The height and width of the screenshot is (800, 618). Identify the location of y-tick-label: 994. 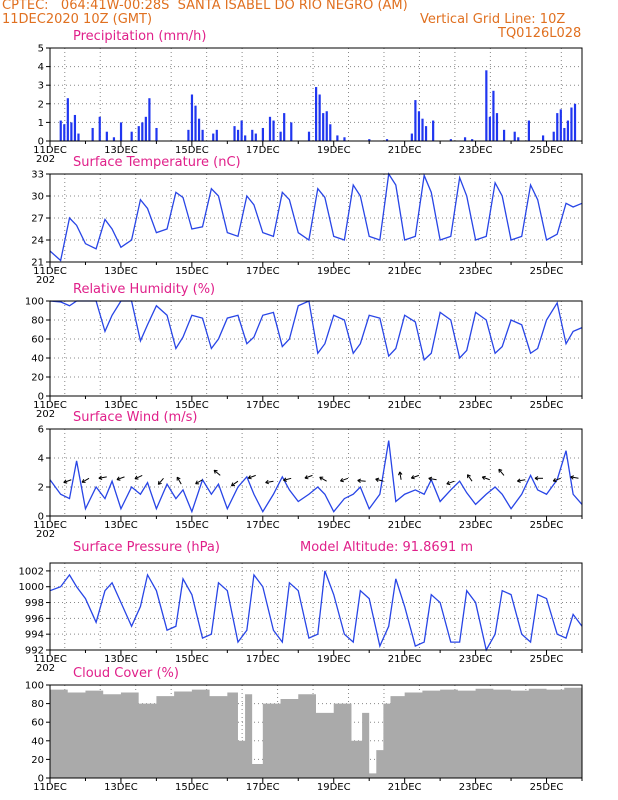
(34, 635).